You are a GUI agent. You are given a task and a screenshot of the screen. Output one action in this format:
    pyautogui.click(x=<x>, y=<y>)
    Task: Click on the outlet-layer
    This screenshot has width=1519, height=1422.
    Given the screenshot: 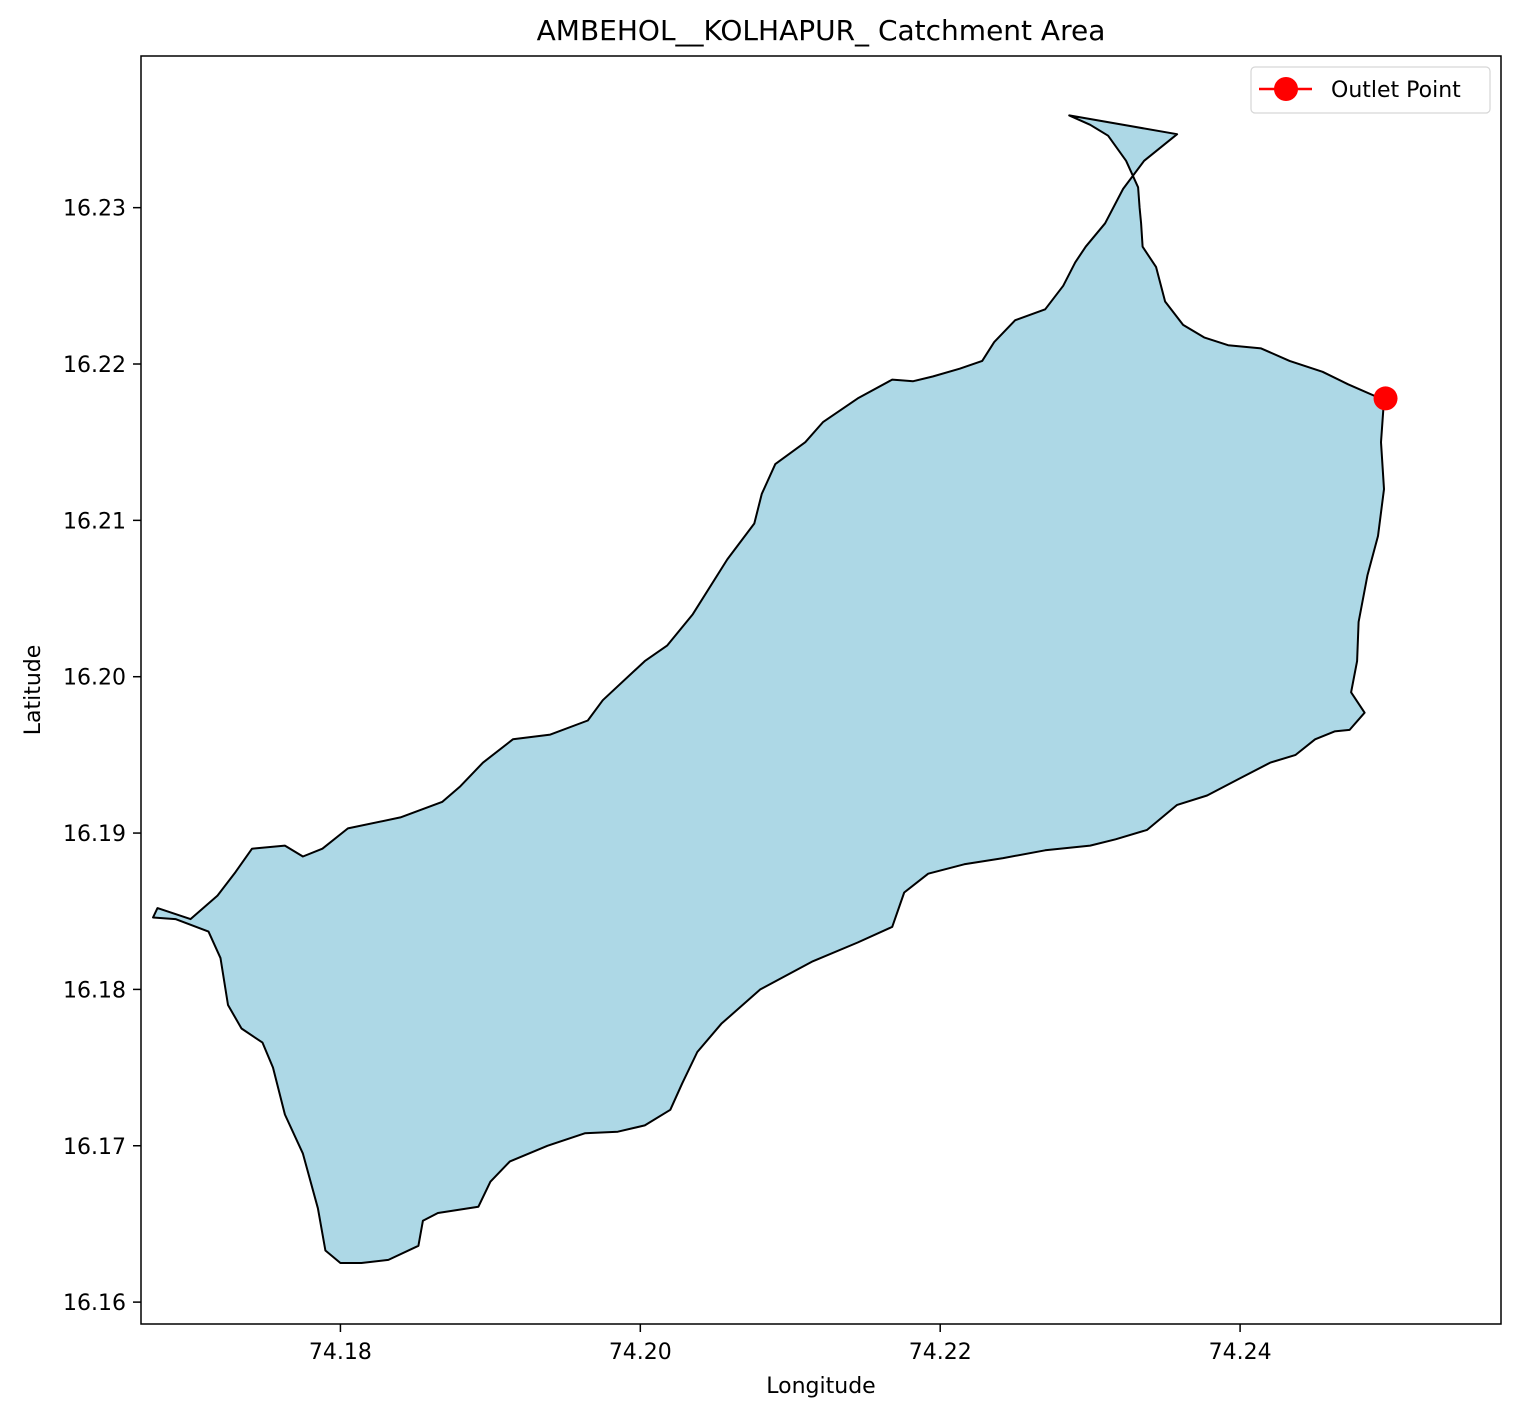 What is the action you would take?
    pyautogui.click(x=1385, y=398)
    